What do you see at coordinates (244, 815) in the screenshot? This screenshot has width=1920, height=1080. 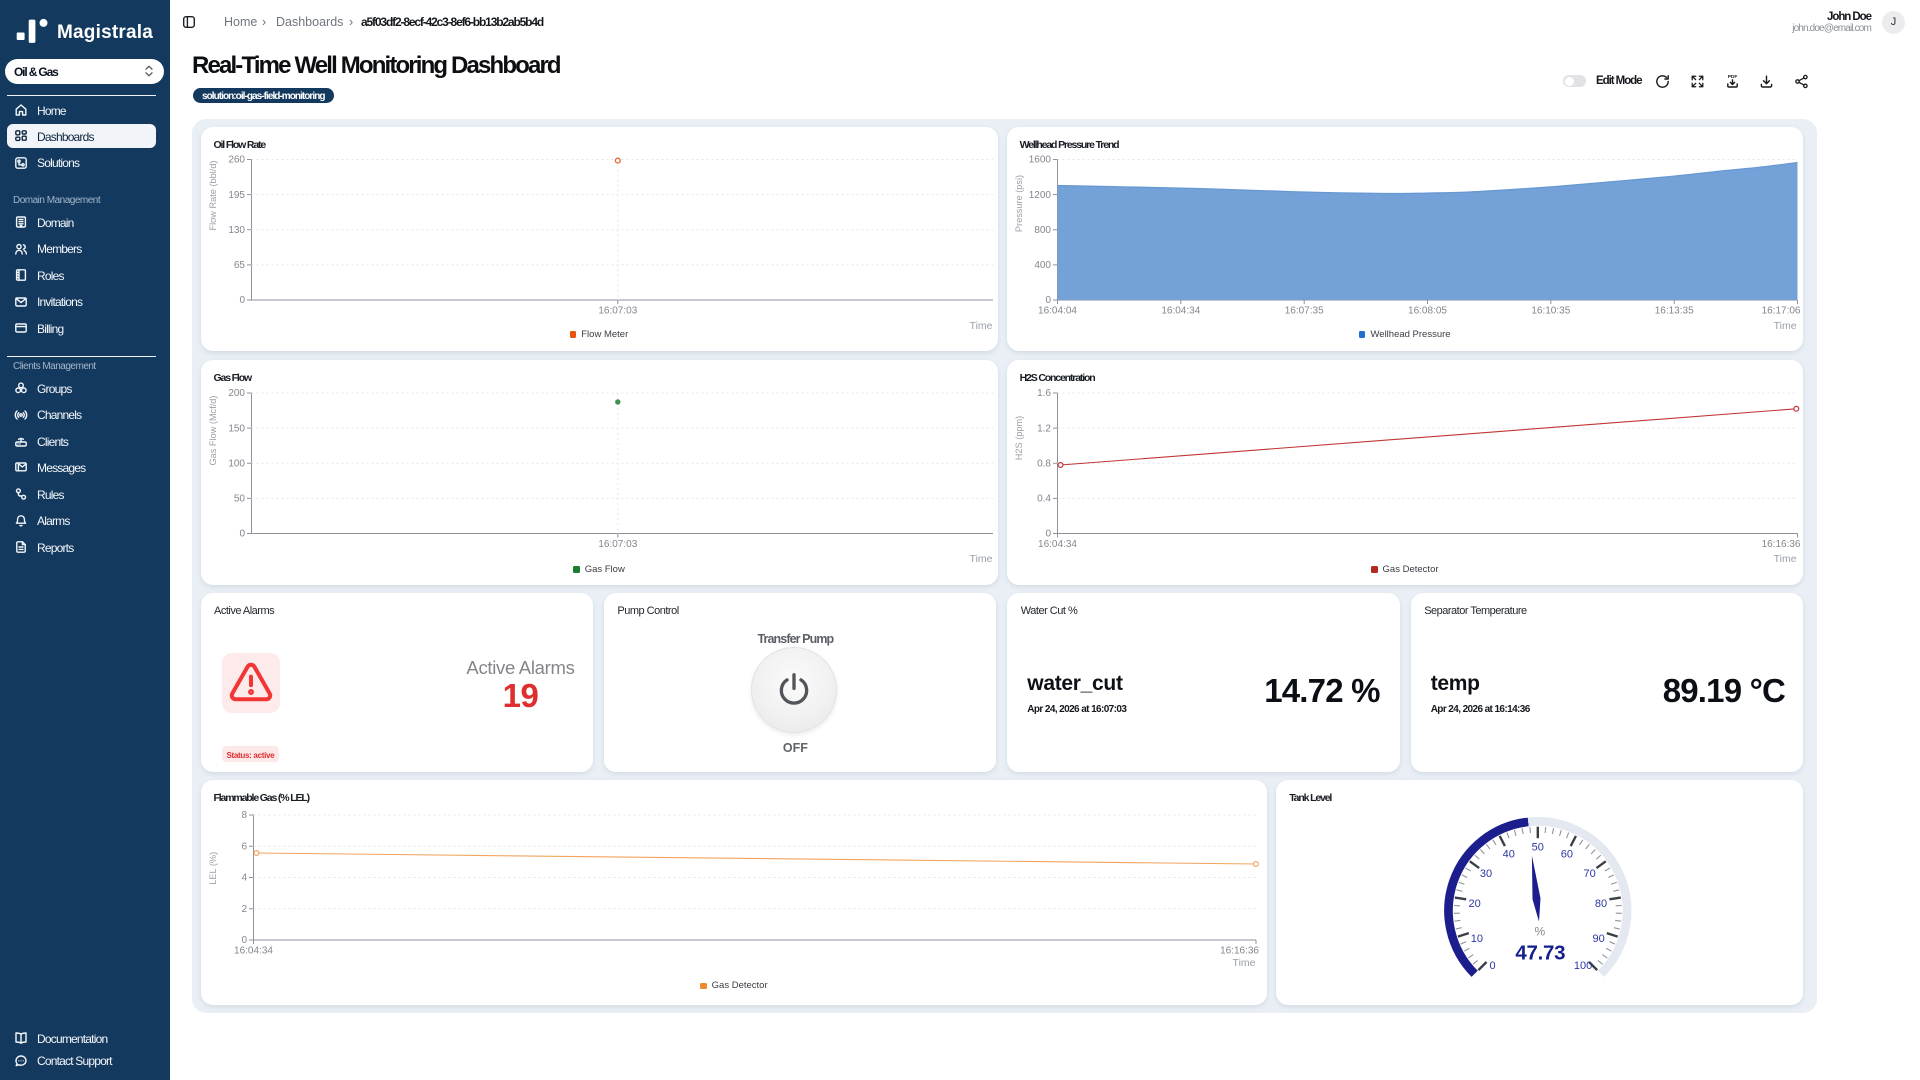 I see `svg-text: 8` at bounding box center [244, 815].